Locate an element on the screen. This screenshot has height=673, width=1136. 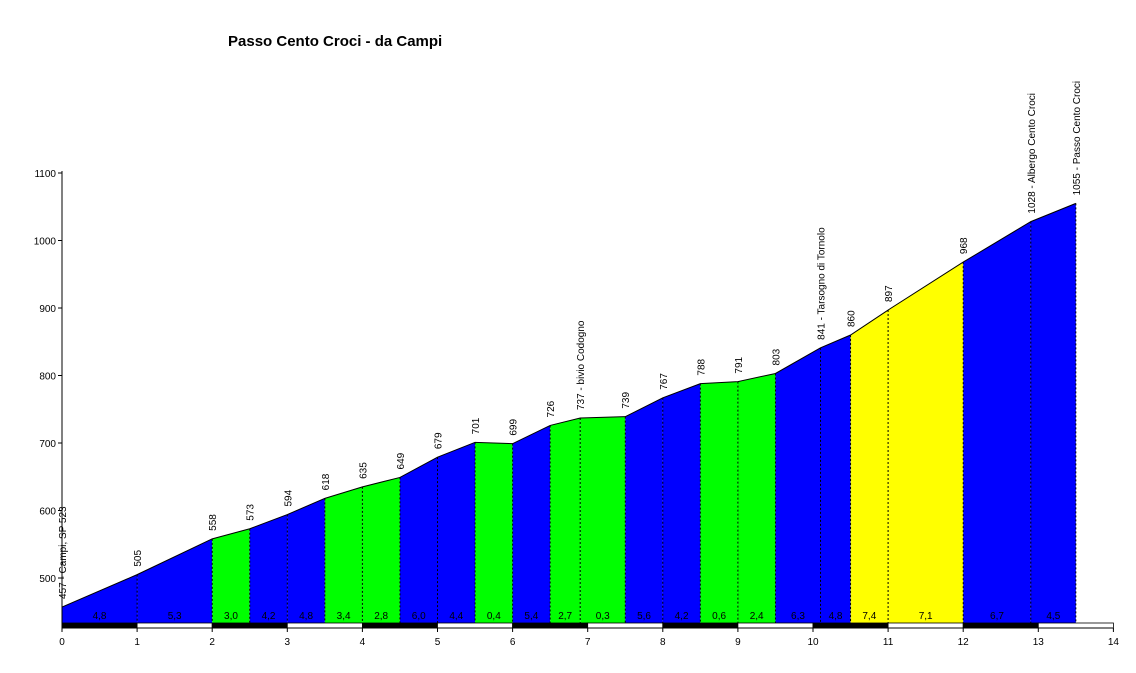
elevation-label: 788 is located at coordinates (701, 366).